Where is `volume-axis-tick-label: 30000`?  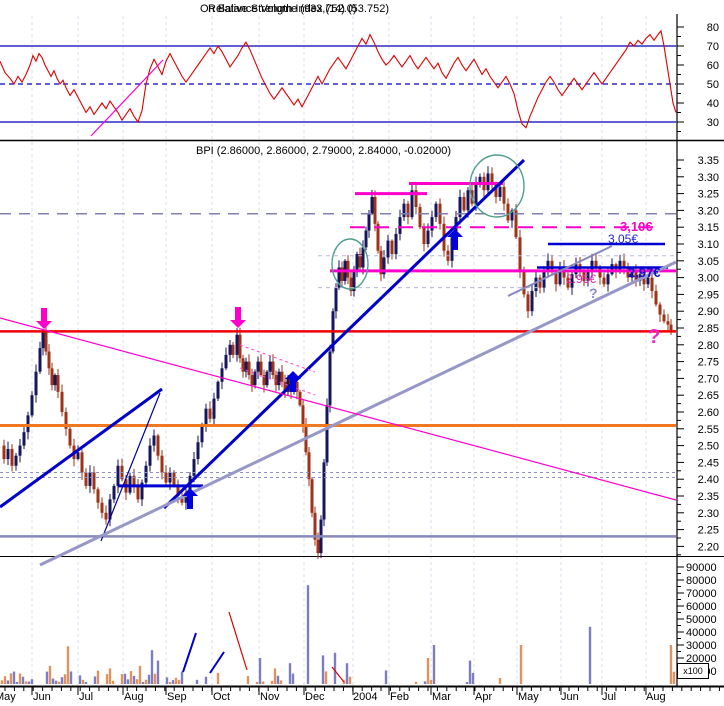
volume-axis-tick-label: 30000 is located at coordinates (701, 646).